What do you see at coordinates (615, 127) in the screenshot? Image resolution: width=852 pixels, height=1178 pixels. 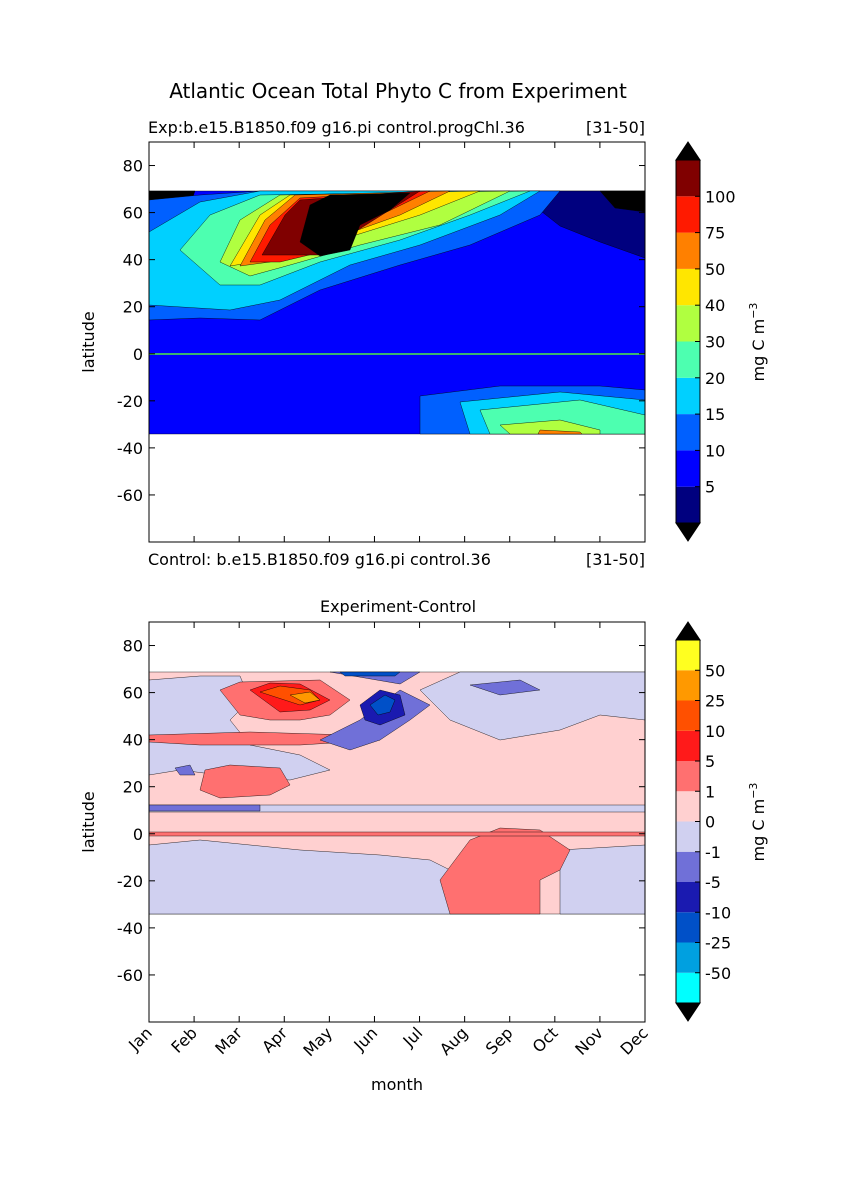 I see `panel-title-right: [31-50]` at bounding box center [615, 127].